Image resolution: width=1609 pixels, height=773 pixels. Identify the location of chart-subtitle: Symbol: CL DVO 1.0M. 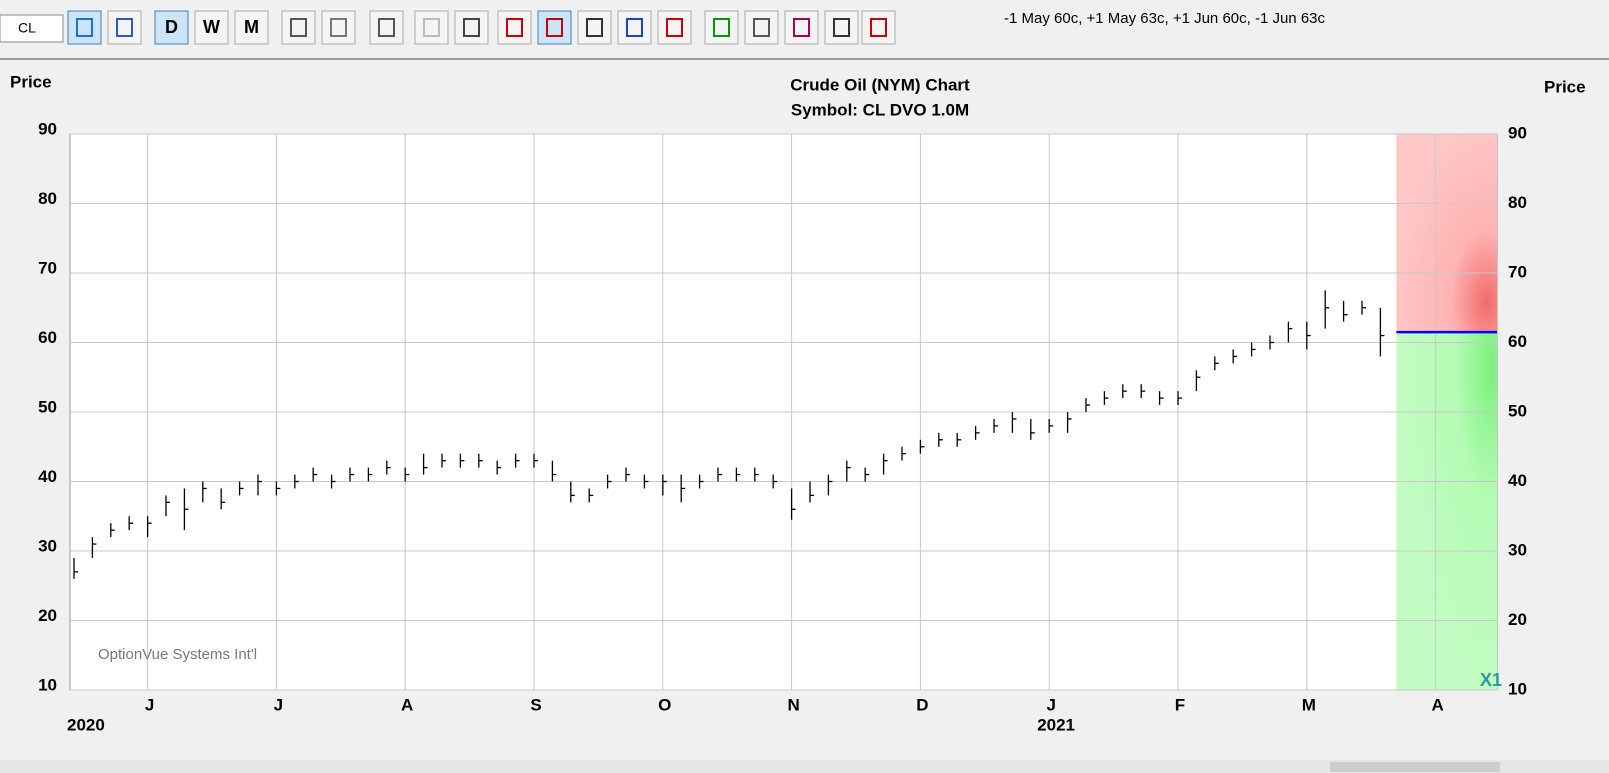
(880, 109).